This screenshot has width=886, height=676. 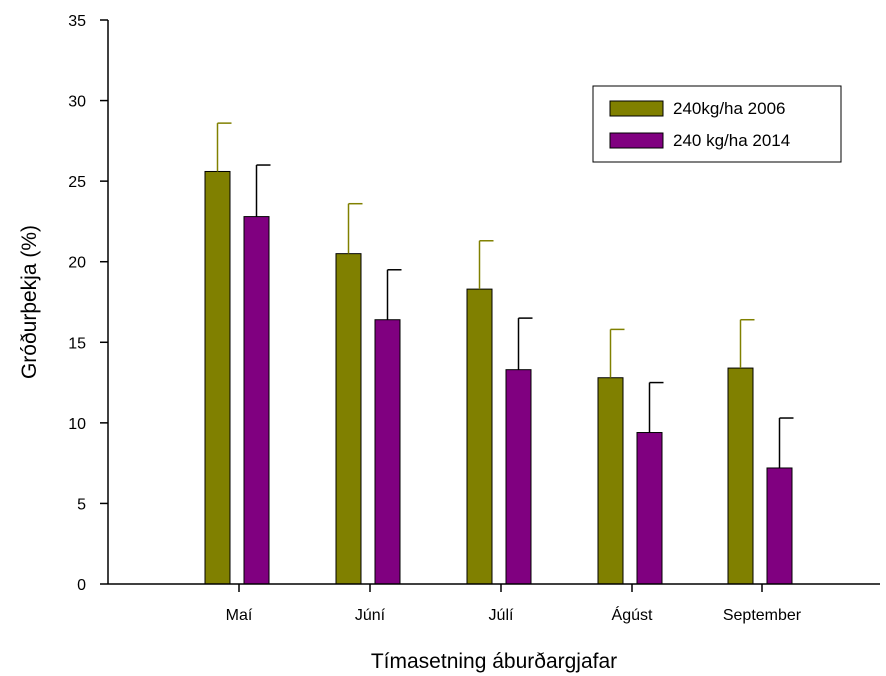 I want to click on x-tick-label: Júní, so click(x=370, y=615).